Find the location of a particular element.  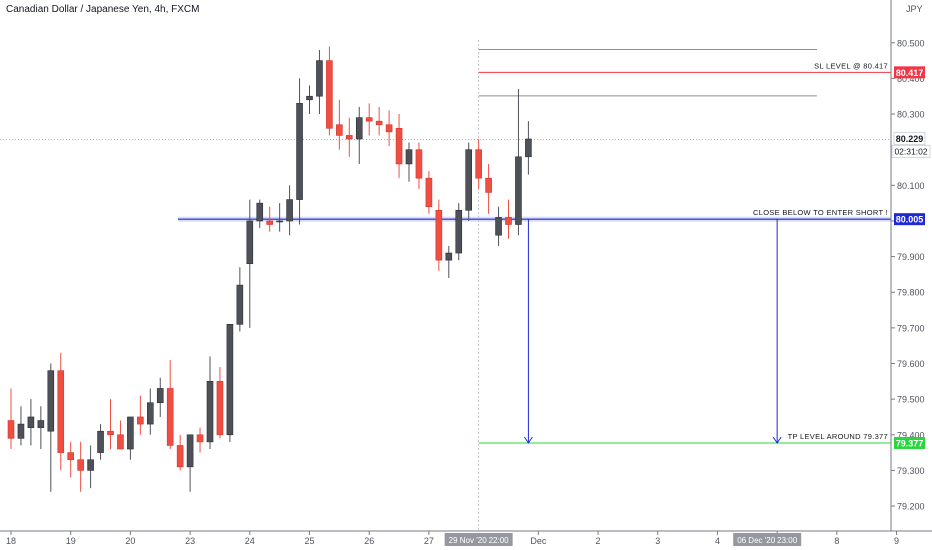

currency-label: JPY is located at coordinates (914, 9).